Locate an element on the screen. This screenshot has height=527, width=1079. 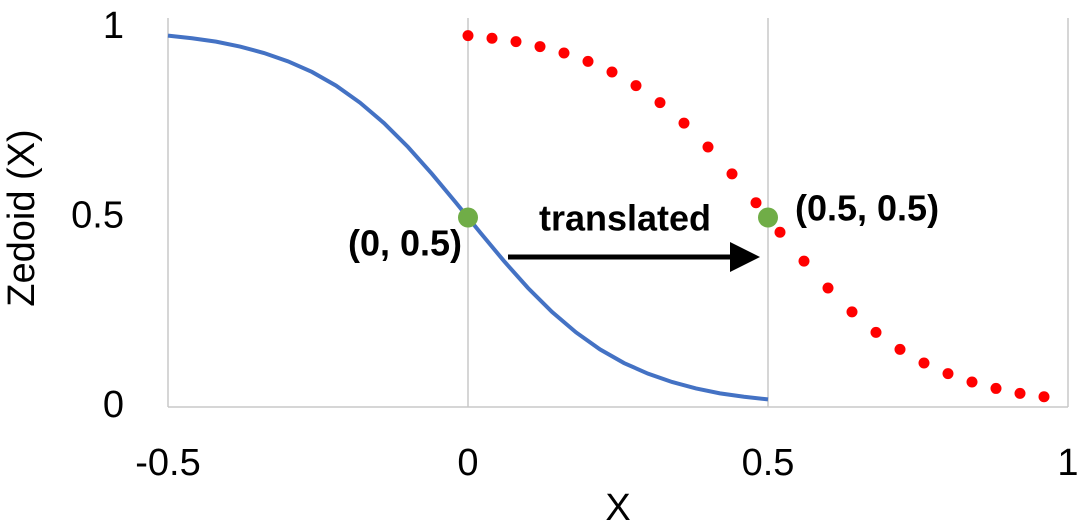
annotation: translated is located at coordinates (625, 218).